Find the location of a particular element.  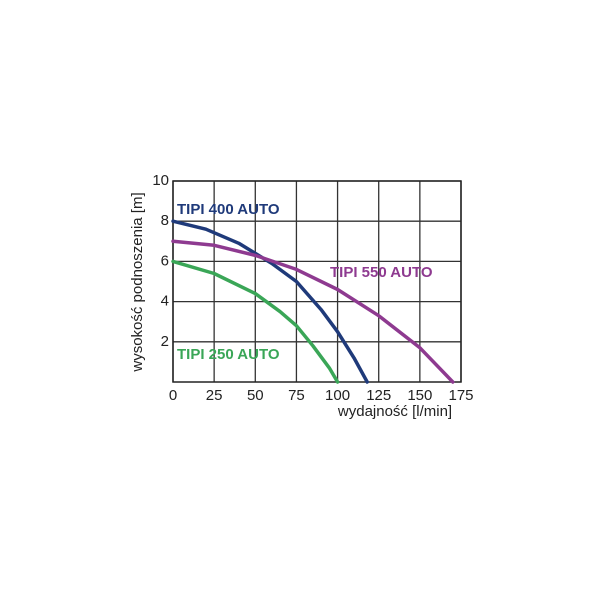

y-tick-label: 10 is located at coordinates (160, 180).